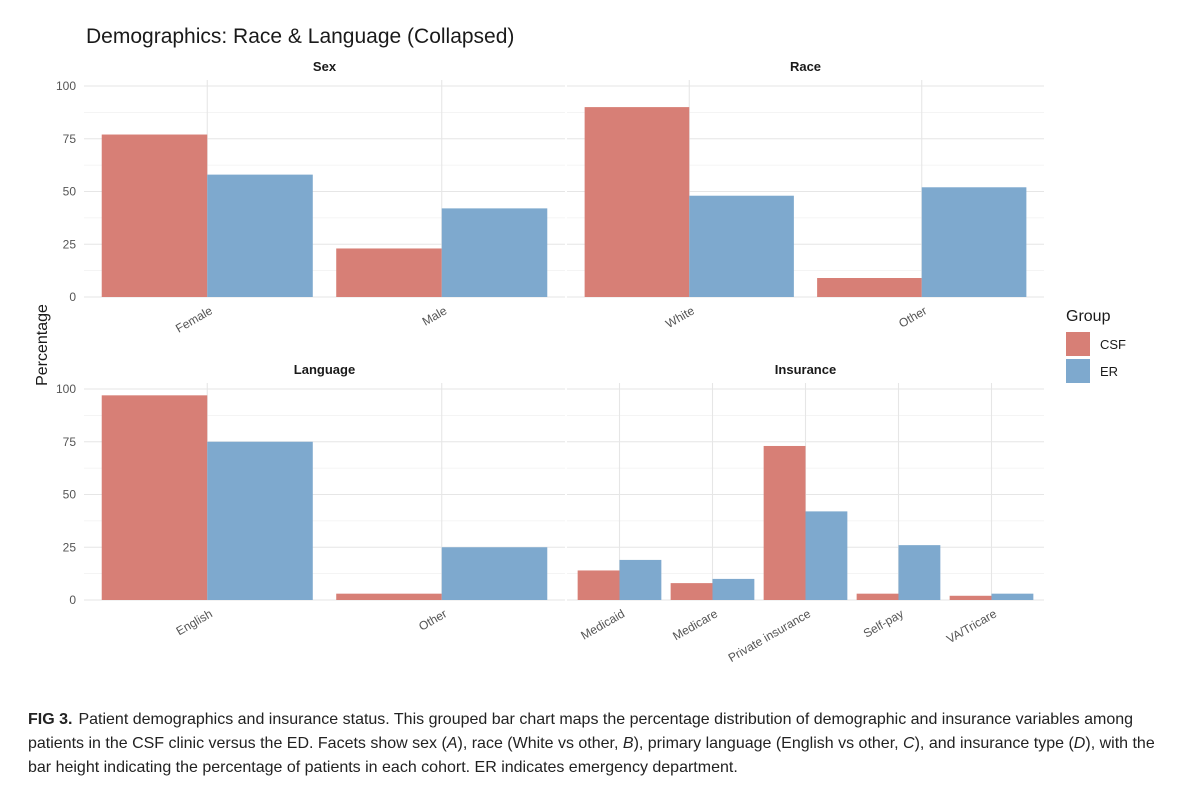  Describe the element at coordinates (877, 596) in the screenshot. I see `bar-csf-self-pay` at that location.